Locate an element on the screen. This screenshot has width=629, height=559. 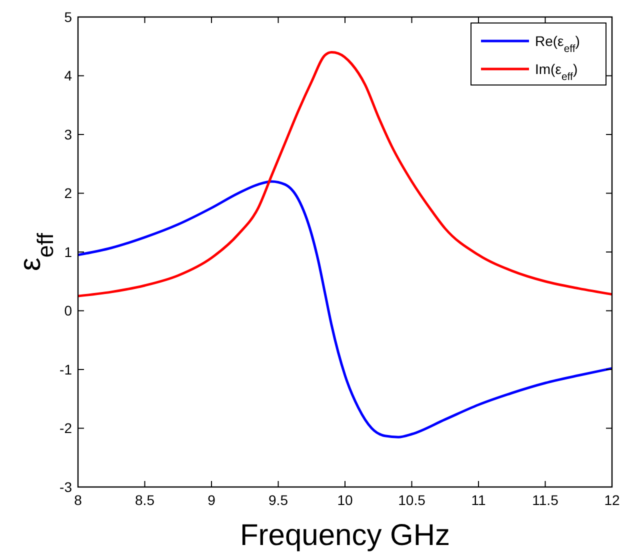
x-tick-label: 11 is located at coordinates (478, 500).